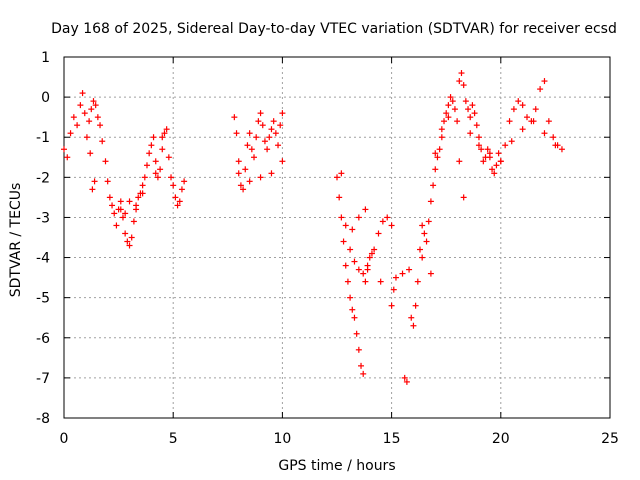  Describe the element at coordinates (610, 439) in the screenshot. I see `x-tick-label: 25` at that location.